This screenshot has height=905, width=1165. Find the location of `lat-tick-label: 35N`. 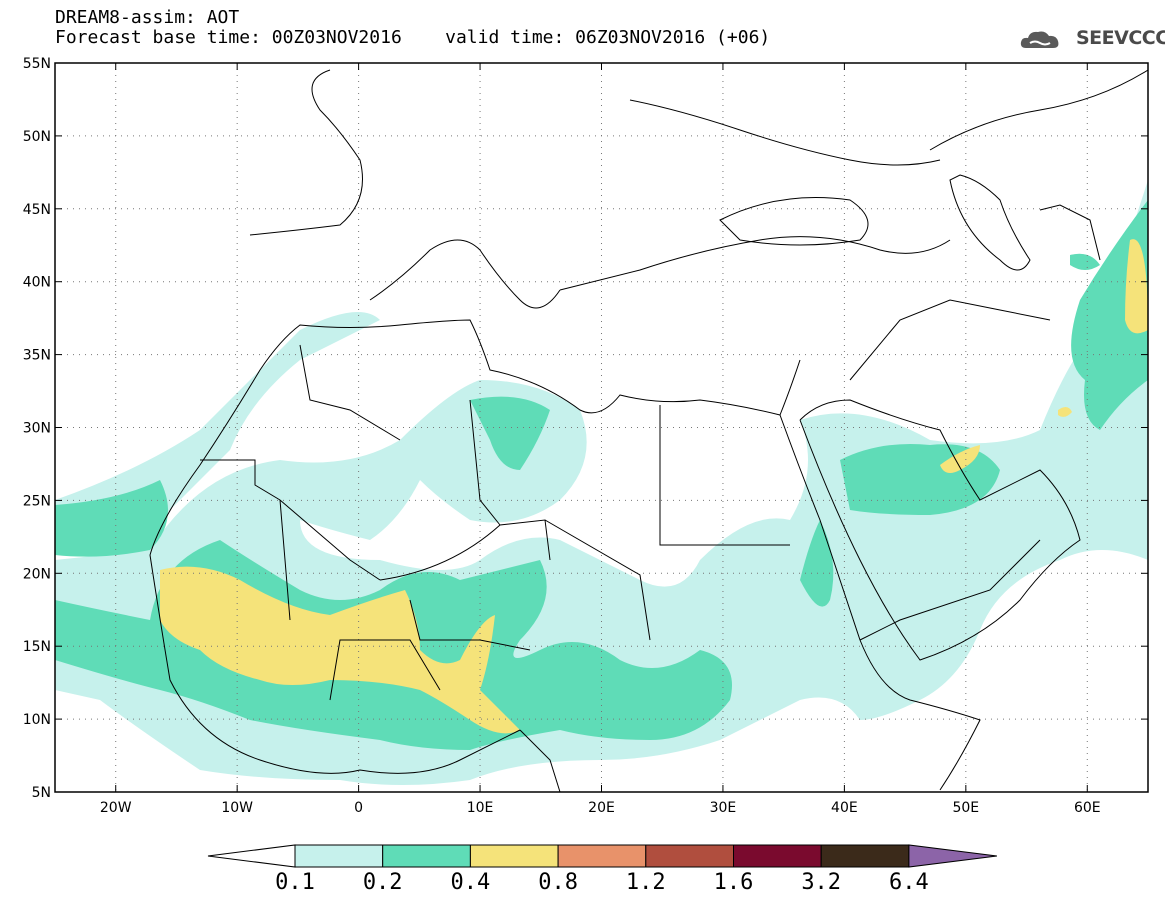

lat-tick-label: 35N is located at coordinates (37, 356).